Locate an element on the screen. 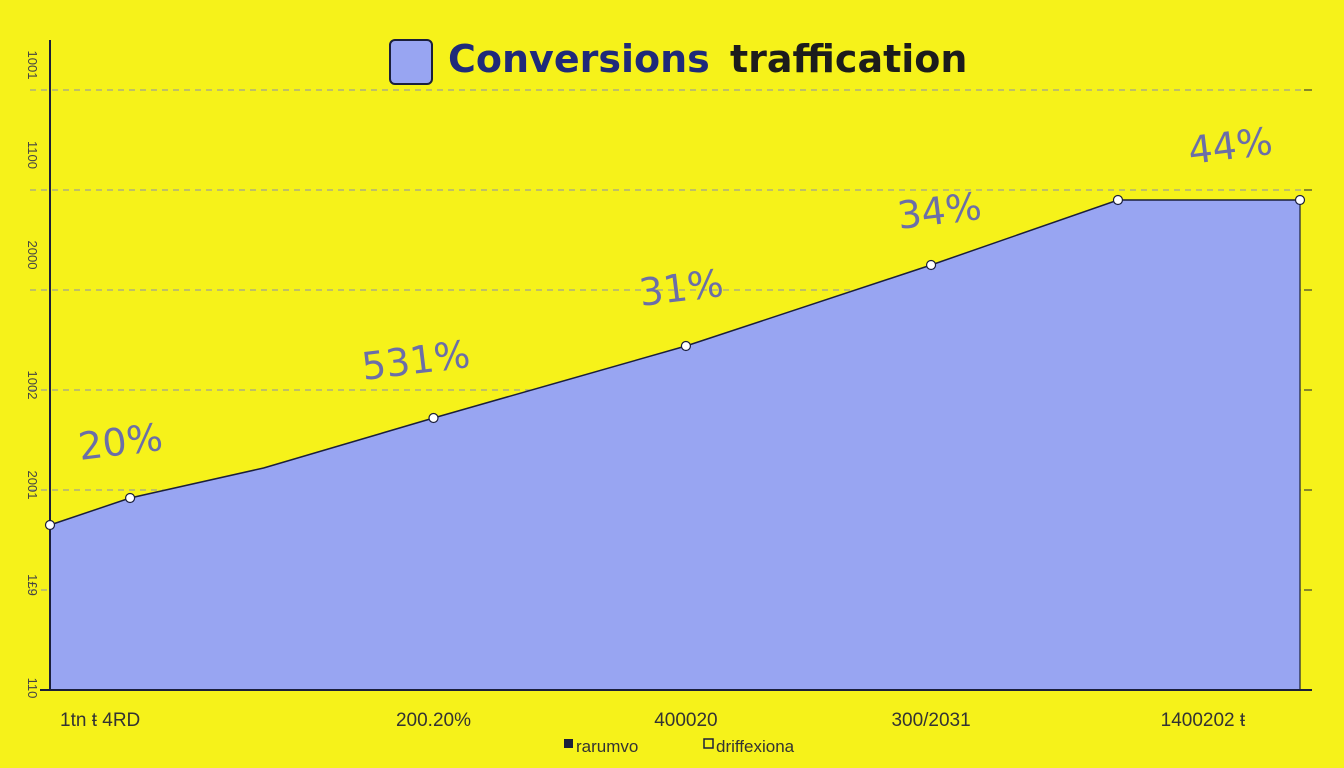 This screenshot has height=768, width=1344. y-axis-ticks: 1001 1100 2000 1002 2001 1£9 110 is located at coordinates (32, 375).